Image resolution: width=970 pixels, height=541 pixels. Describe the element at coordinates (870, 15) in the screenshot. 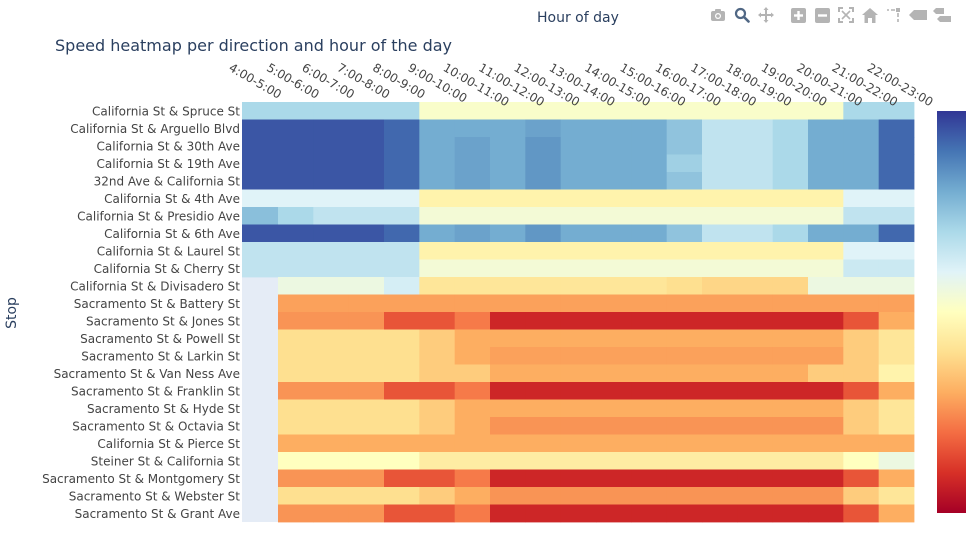

I see `home-icon` at that location.